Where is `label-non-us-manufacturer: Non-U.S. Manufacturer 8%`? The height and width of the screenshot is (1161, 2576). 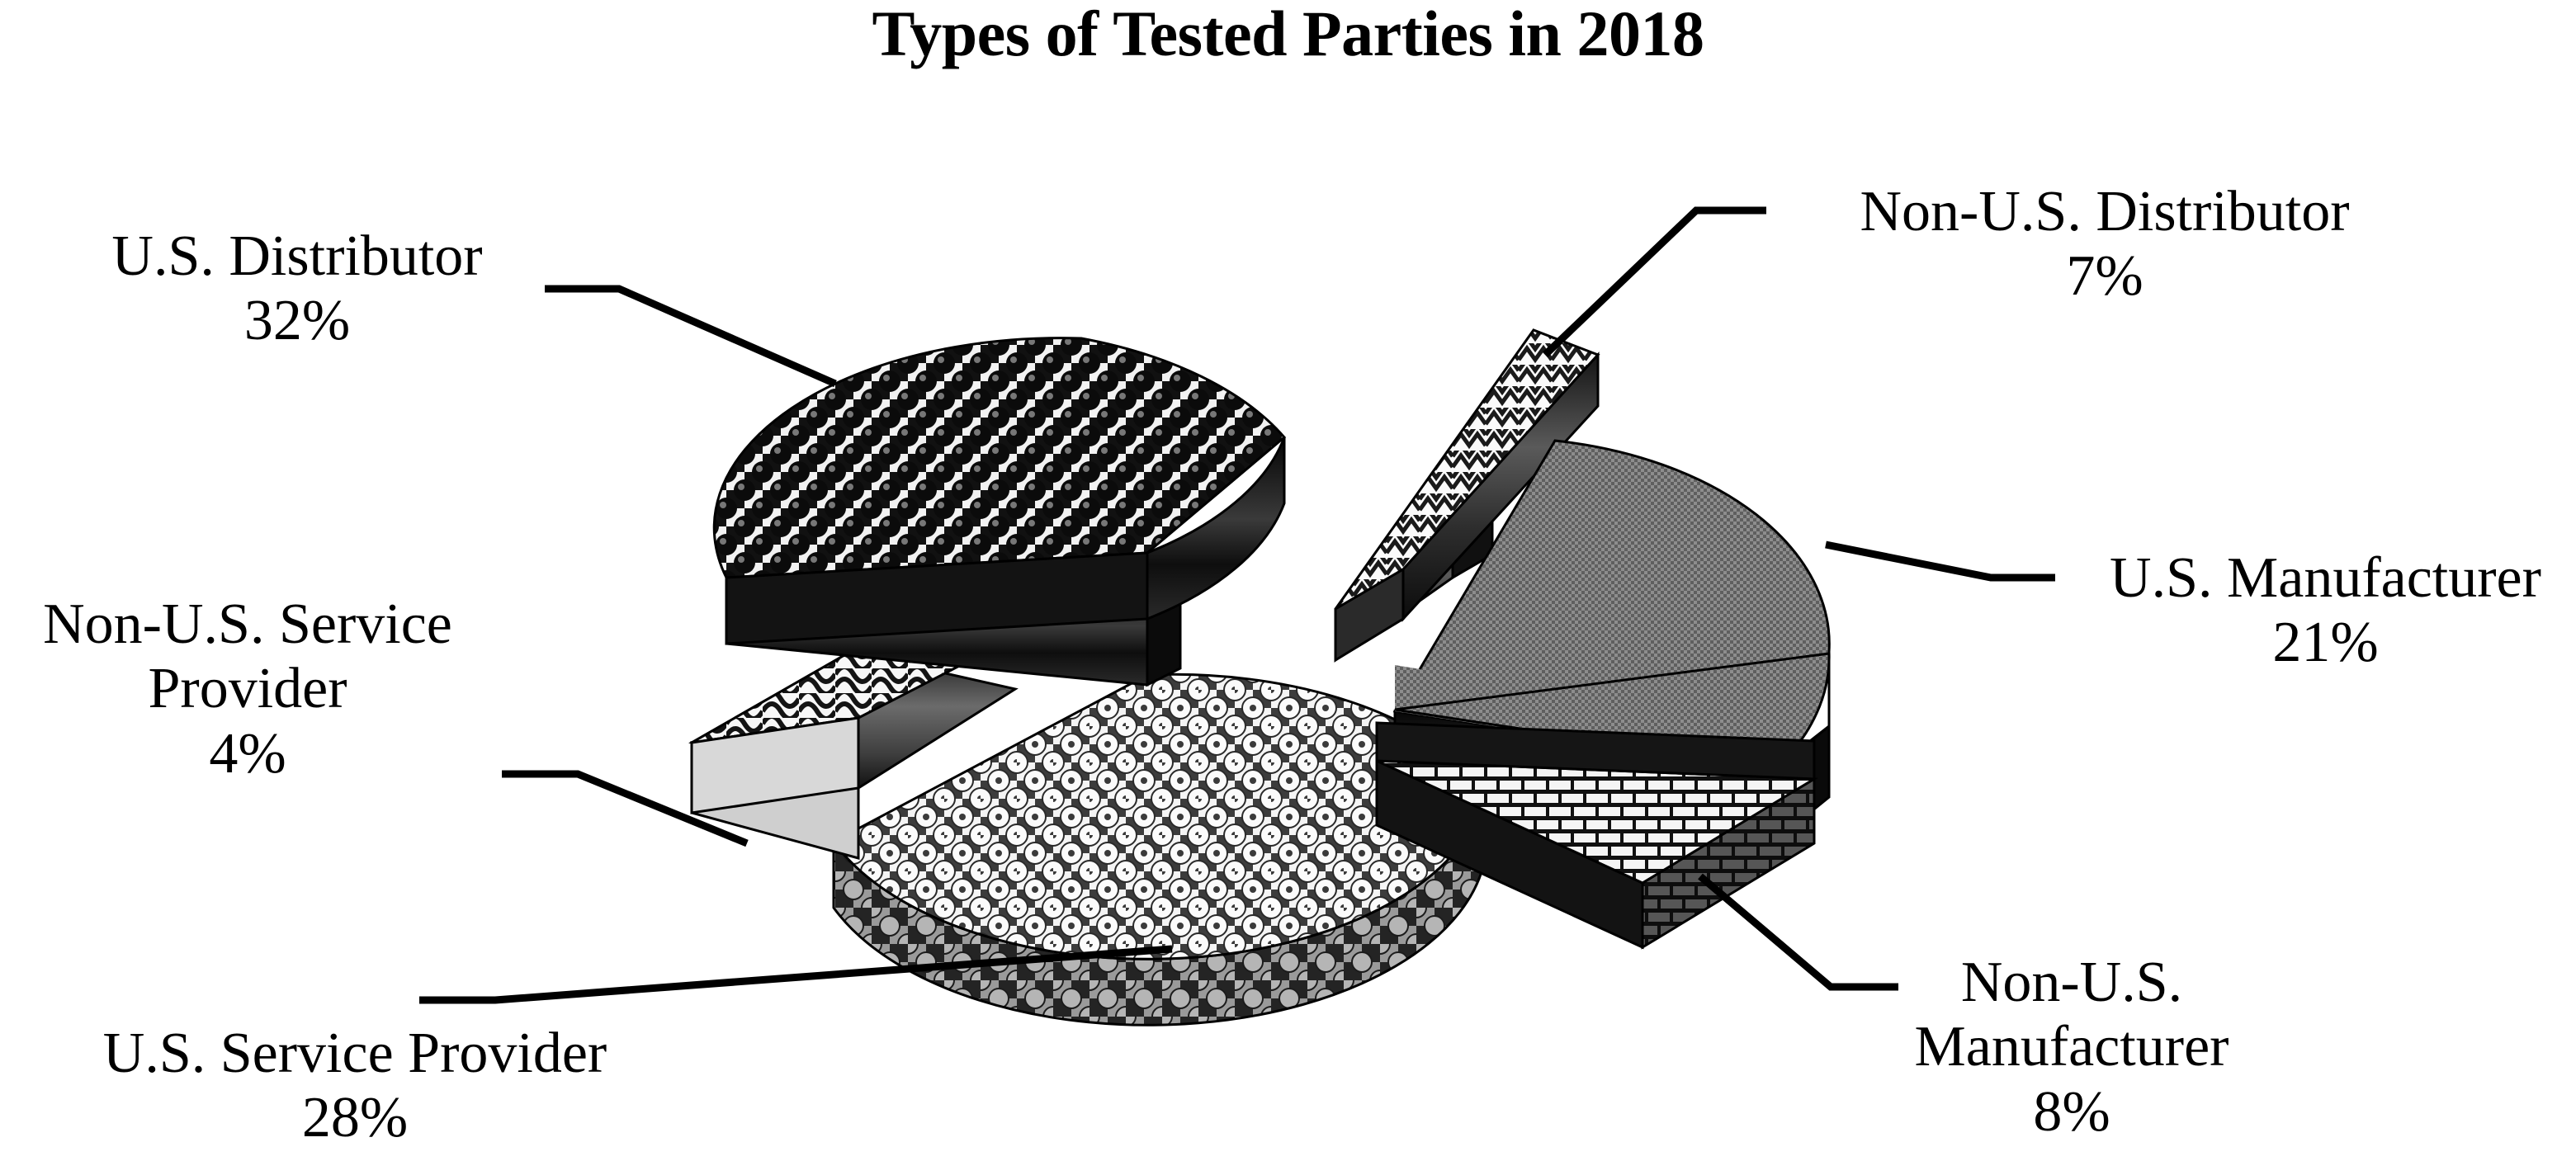
label-non-us-manufacturer: Non-U.S. Manufacturer 8% is located at coordinates (2072, 1047).